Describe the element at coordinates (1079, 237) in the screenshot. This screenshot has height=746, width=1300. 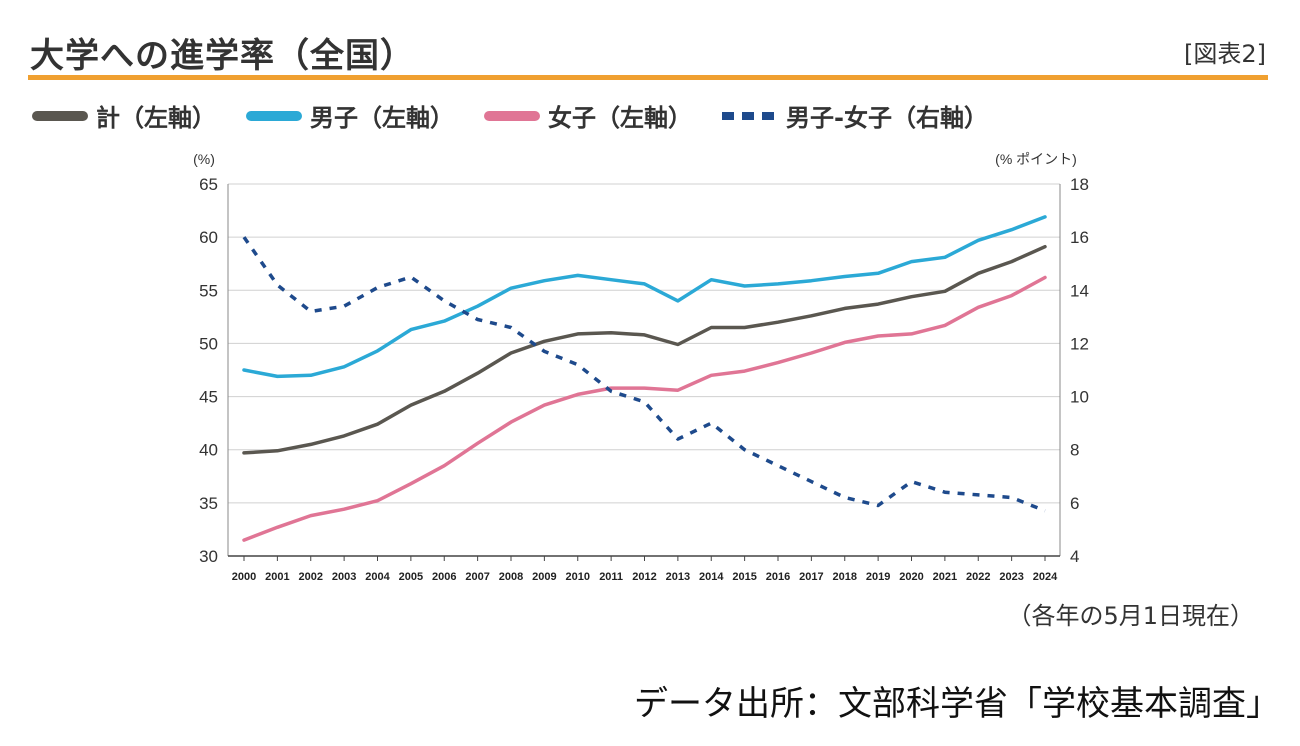
I see `right-tick-label: 16` at that location.